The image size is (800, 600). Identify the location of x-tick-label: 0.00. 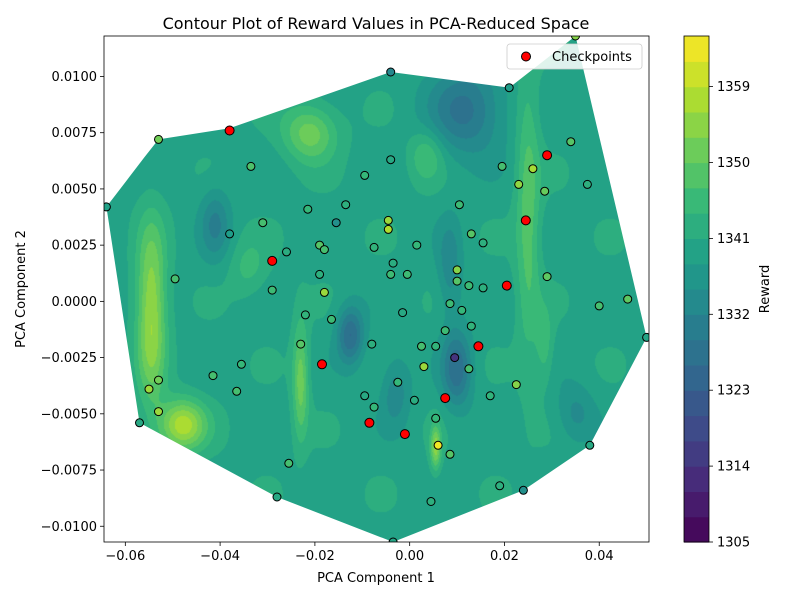
(409, 556).